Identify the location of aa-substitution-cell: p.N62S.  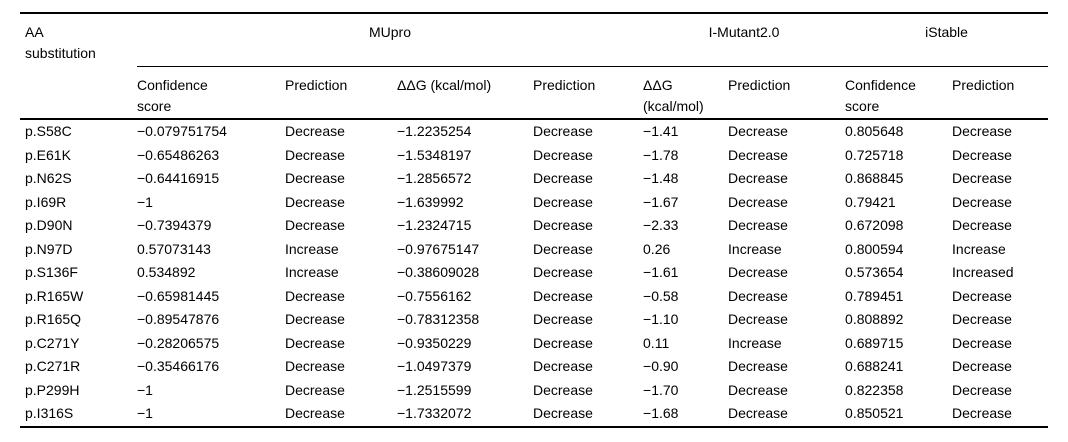
(48, 178).